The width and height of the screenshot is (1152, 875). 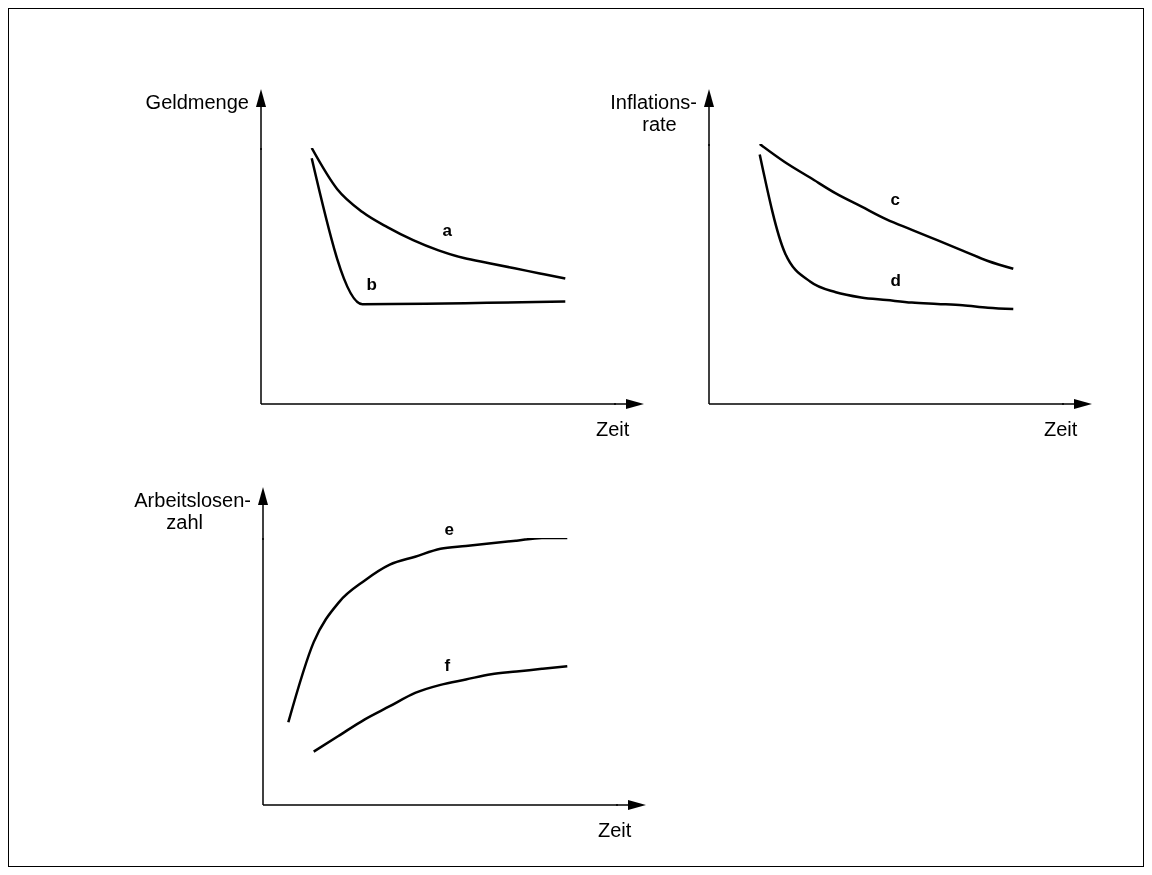 What do you see at coordinates (447, 231) in the screenshot?
I see `series-label: a` at bounding box center [447, 231].